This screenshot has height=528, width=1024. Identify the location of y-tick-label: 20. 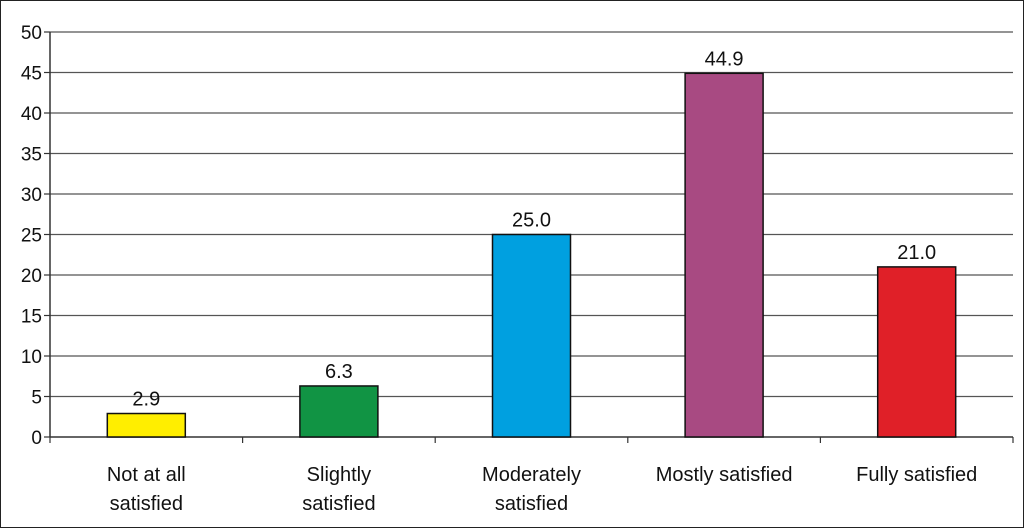
(31, 276).